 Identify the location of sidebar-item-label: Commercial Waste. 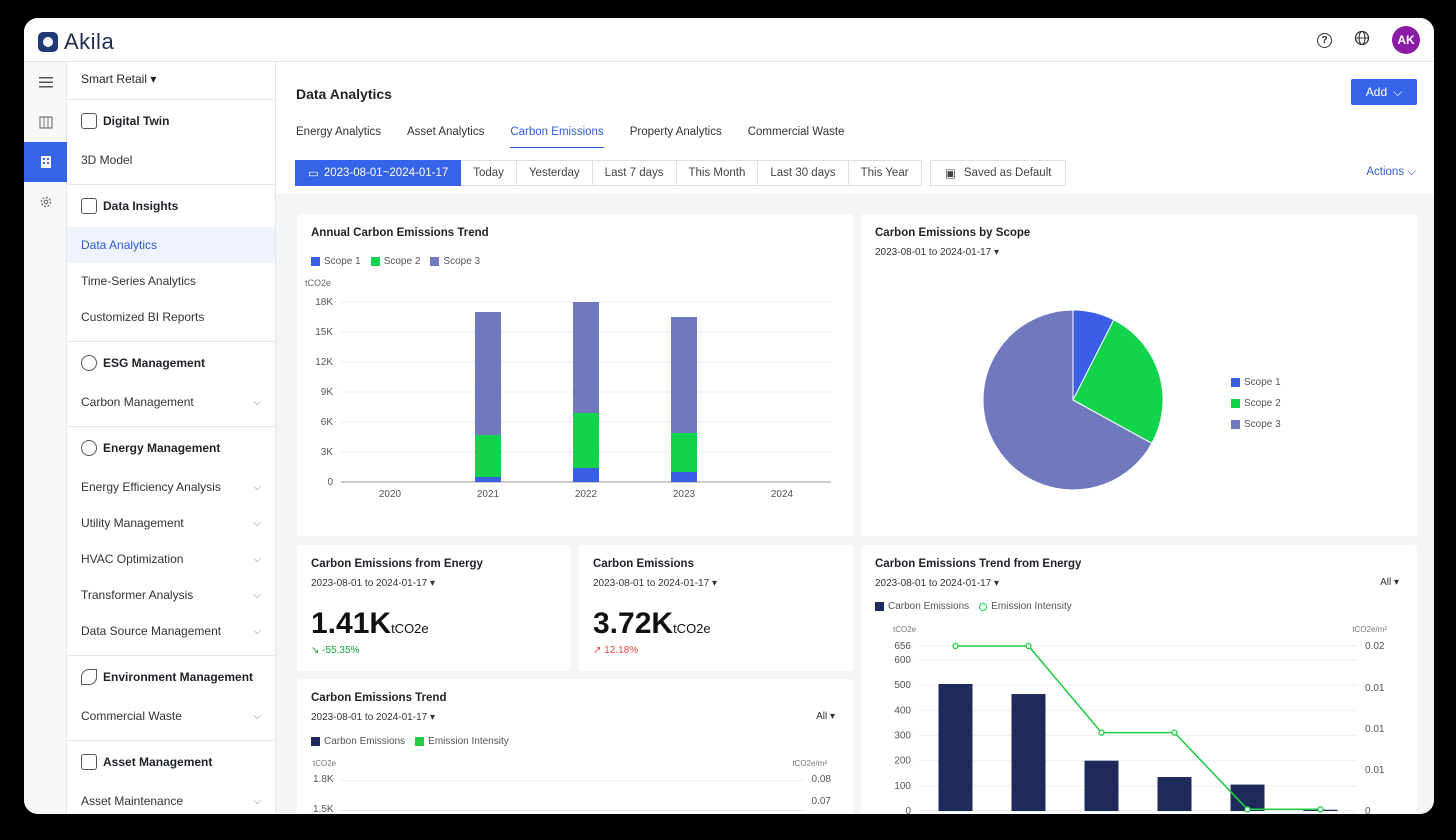
(131, 716).